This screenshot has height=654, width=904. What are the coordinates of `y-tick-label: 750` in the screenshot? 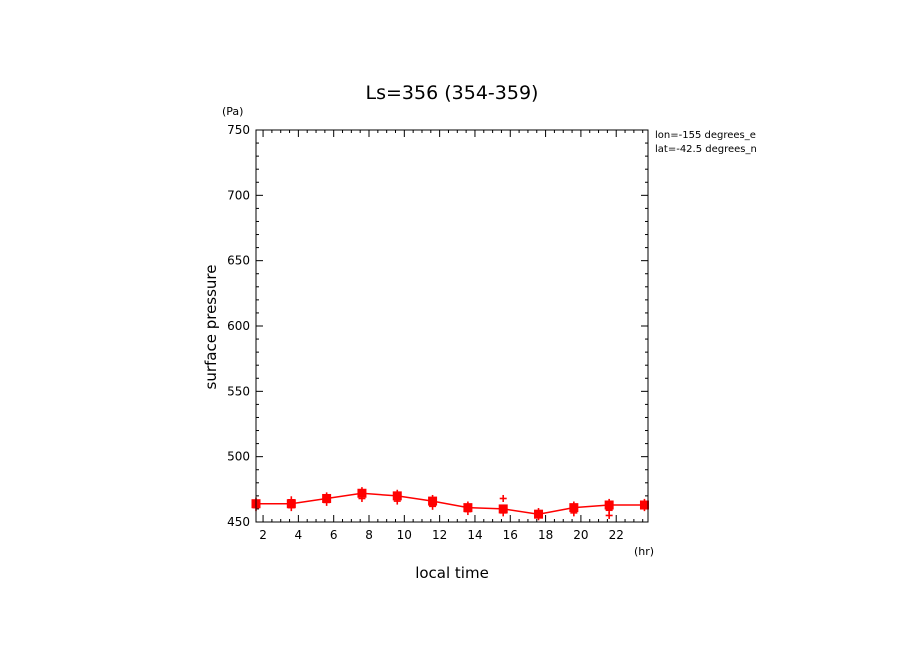 It's located at (238, 130).